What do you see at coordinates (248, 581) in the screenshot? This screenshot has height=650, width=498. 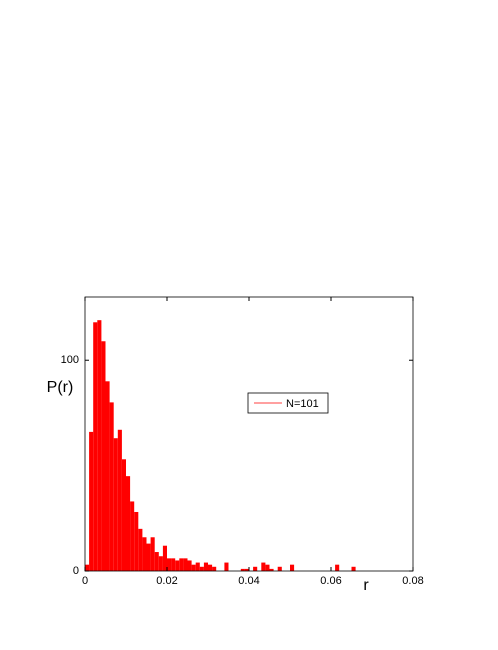 I see `x-tick-label: 0.04` at bounding box center [248, 581].